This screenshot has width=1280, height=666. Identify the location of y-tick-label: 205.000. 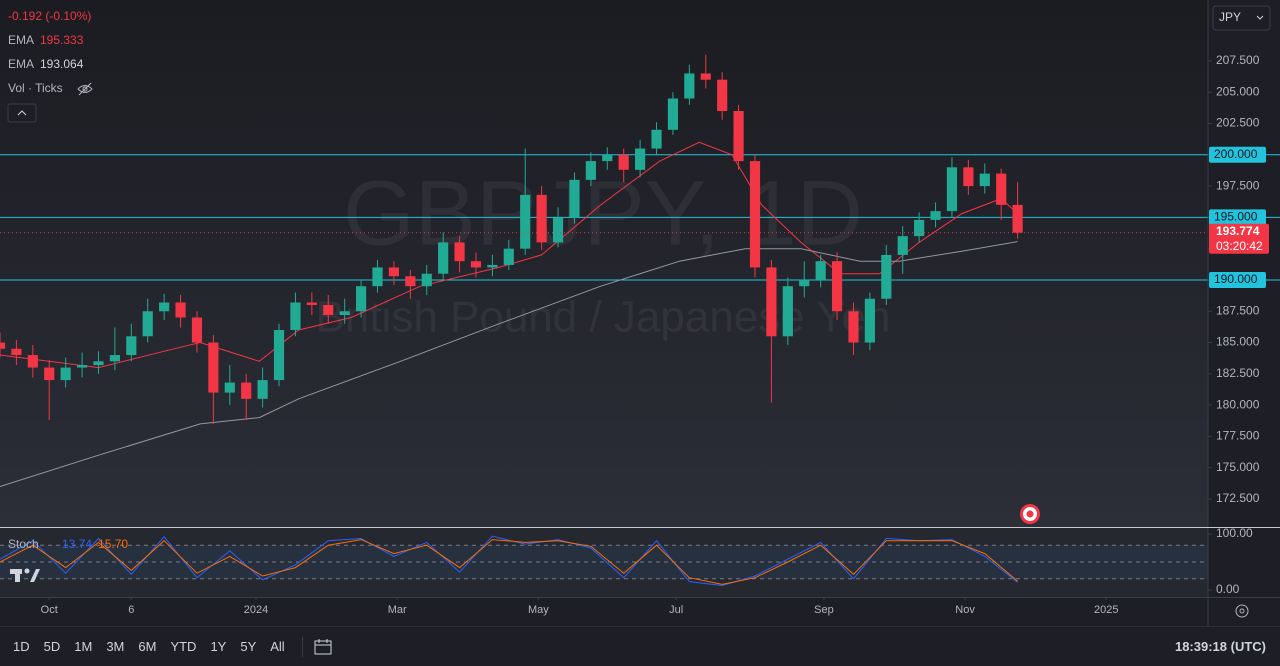
(1238, 91).